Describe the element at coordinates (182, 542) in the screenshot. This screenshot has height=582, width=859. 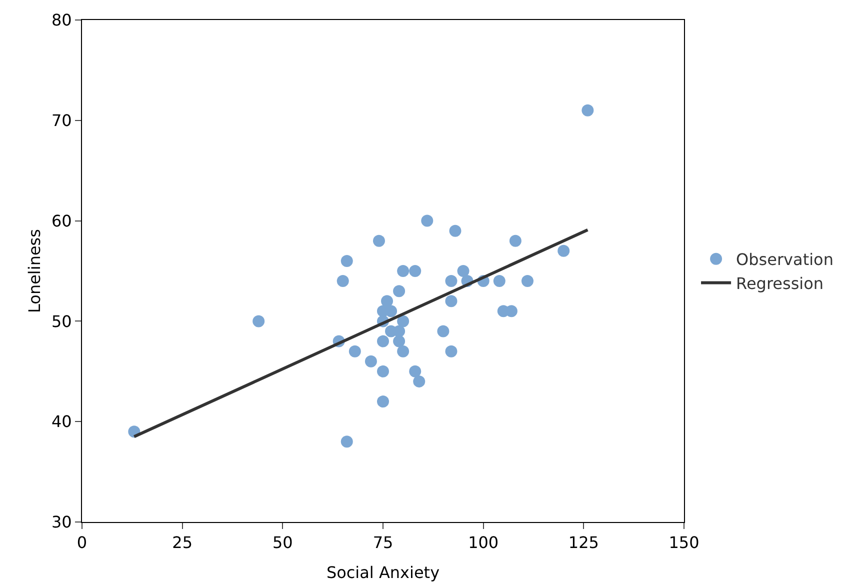
I see `x-tick-label: 25` at that location.